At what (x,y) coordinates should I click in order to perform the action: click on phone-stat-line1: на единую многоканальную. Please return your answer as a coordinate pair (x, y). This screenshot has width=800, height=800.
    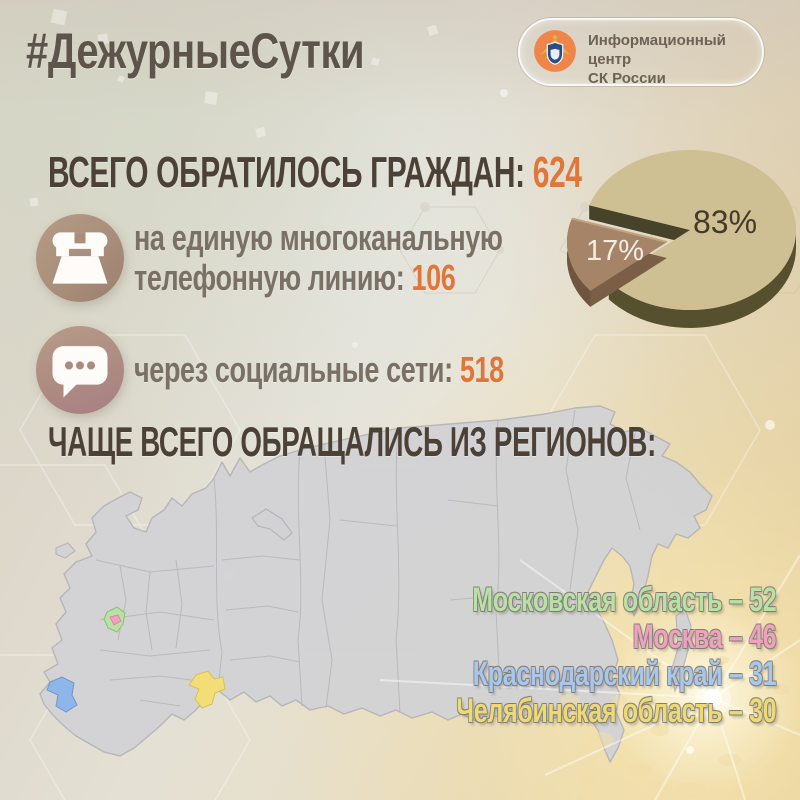
    Looking at the image, I should click on (318, 237).